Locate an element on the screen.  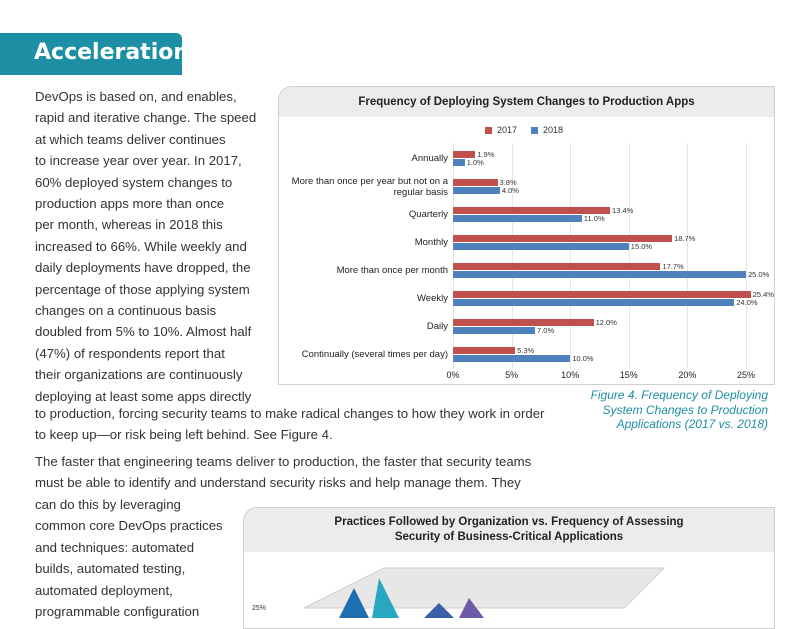
text-line: at which teams deliver continues is located at coordinates (130, 139).